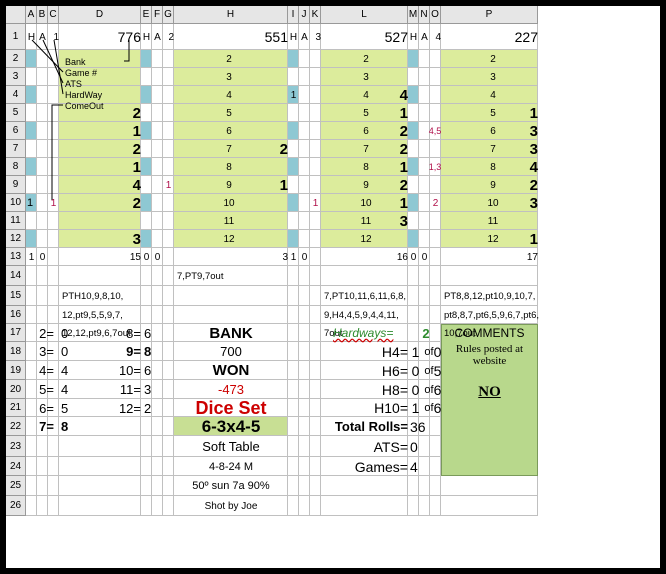 Image resolution: width=666 pixels, height=574 pixels. Describe the element at coordinates (16, 15) in the screenshot. I see `select-all-corner` at that location.